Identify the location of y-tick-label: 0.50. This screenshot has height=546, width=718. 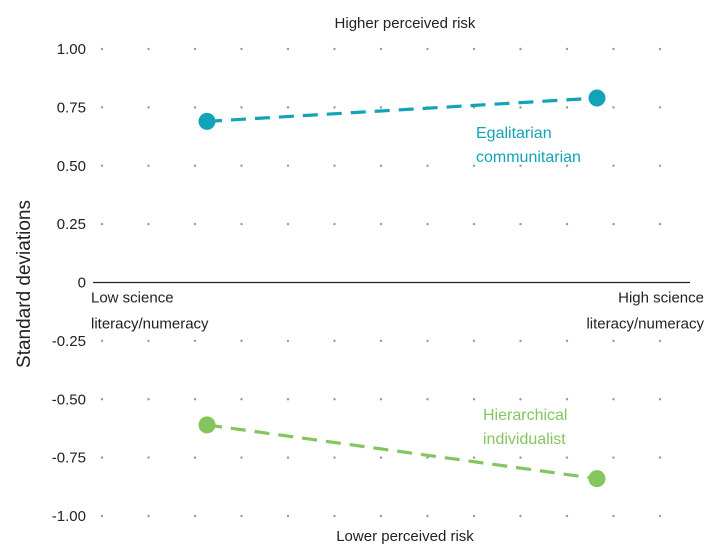
(71, 166).